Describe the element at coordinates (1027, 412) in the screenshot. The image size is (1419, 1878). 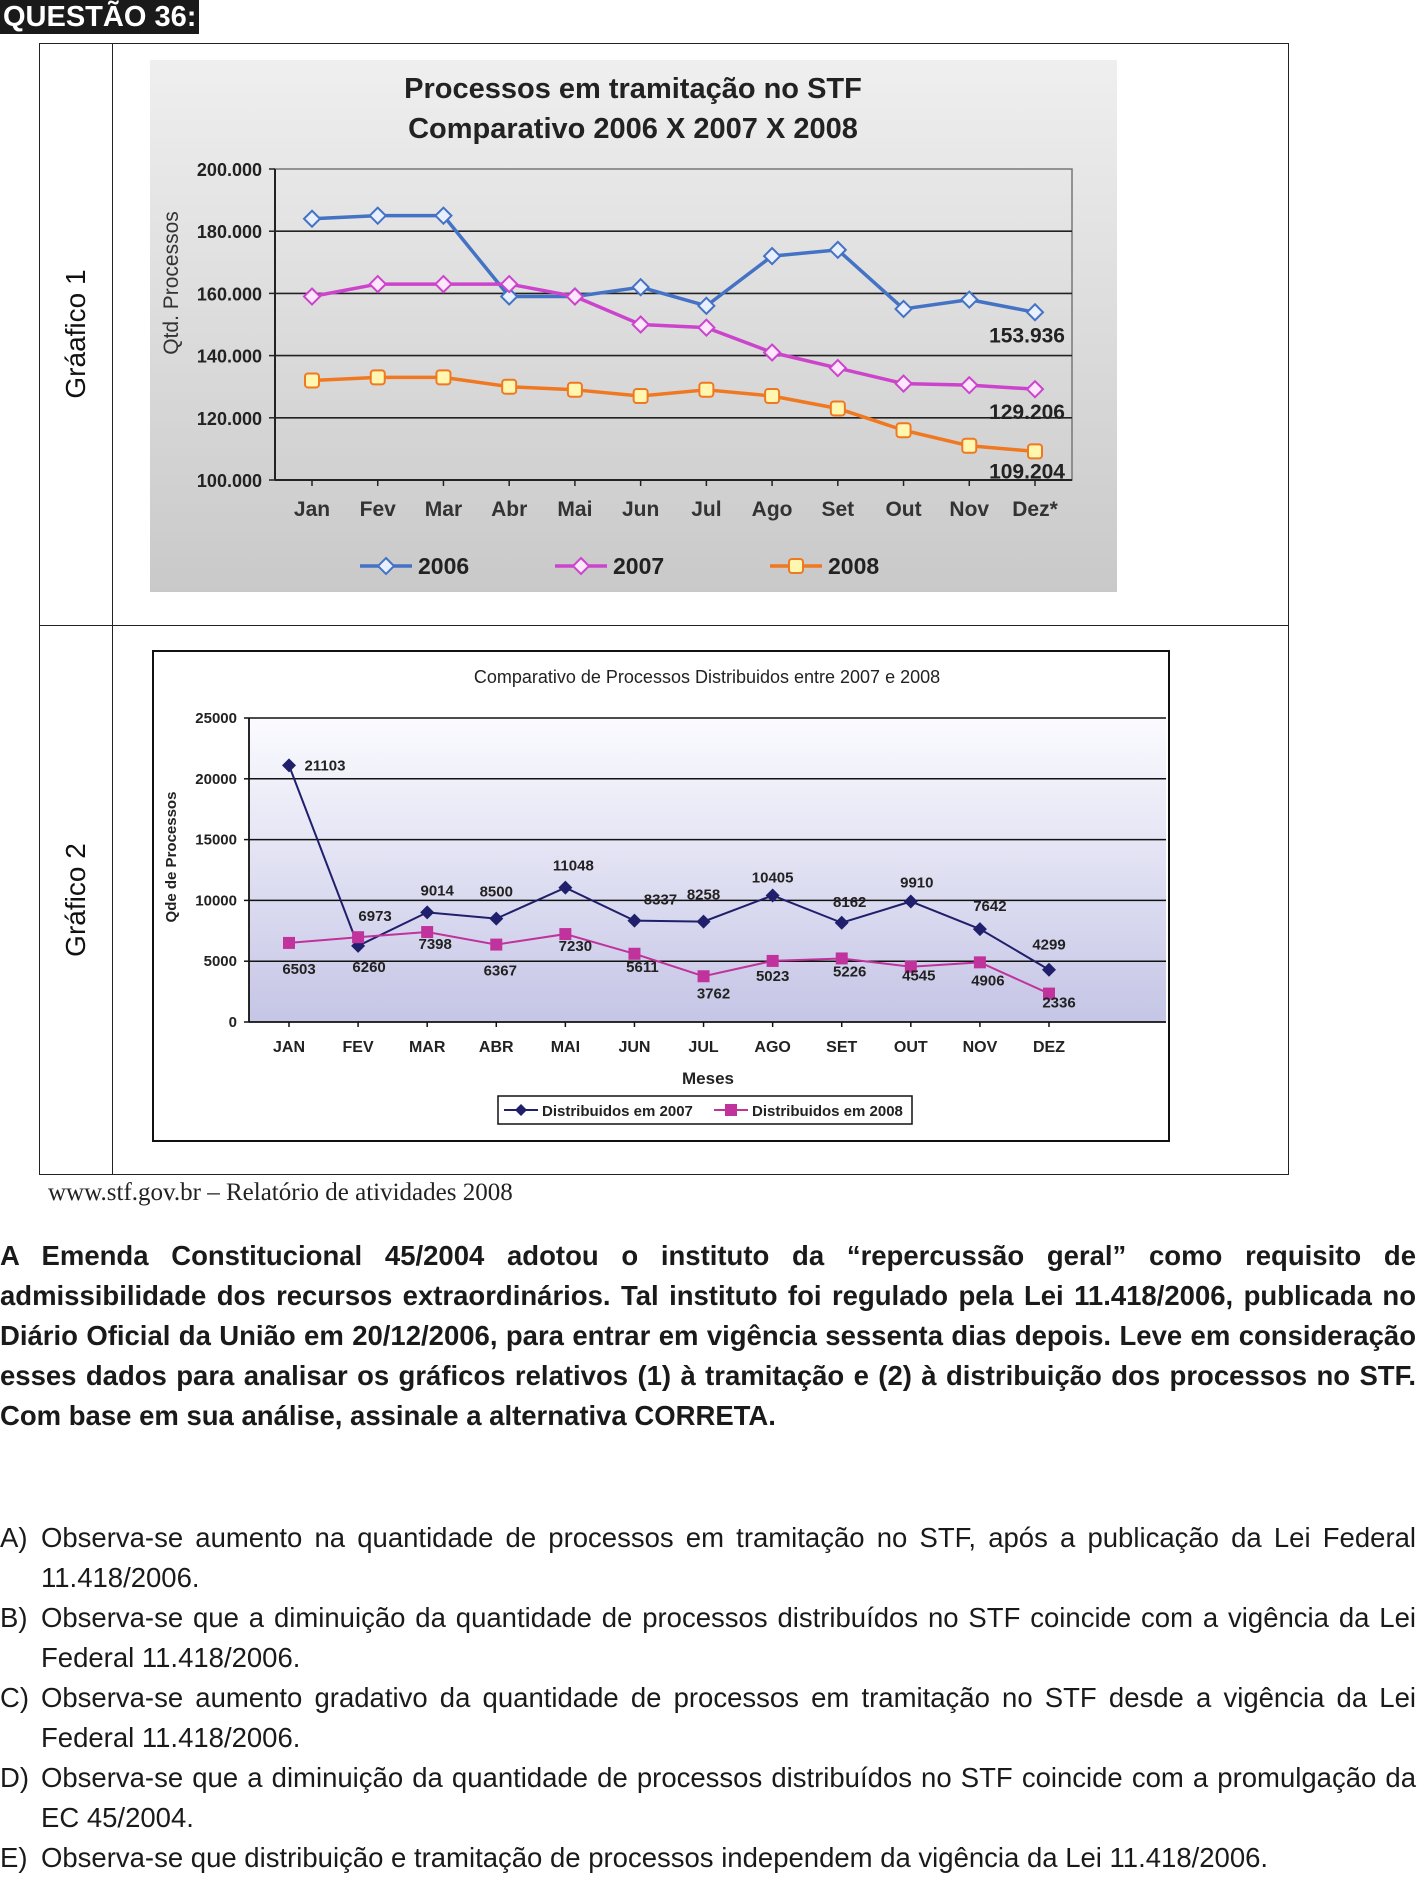
I see `chart1-annotation: 129.206` at that location.